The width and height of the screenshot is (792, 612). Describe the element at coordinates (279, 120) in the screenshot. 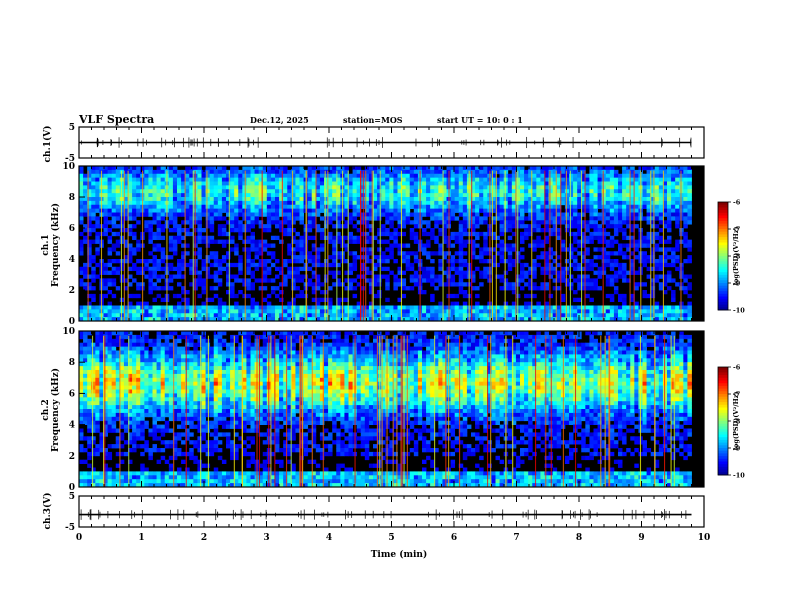

I see `date-label: Dec.12, 2025` at that location.